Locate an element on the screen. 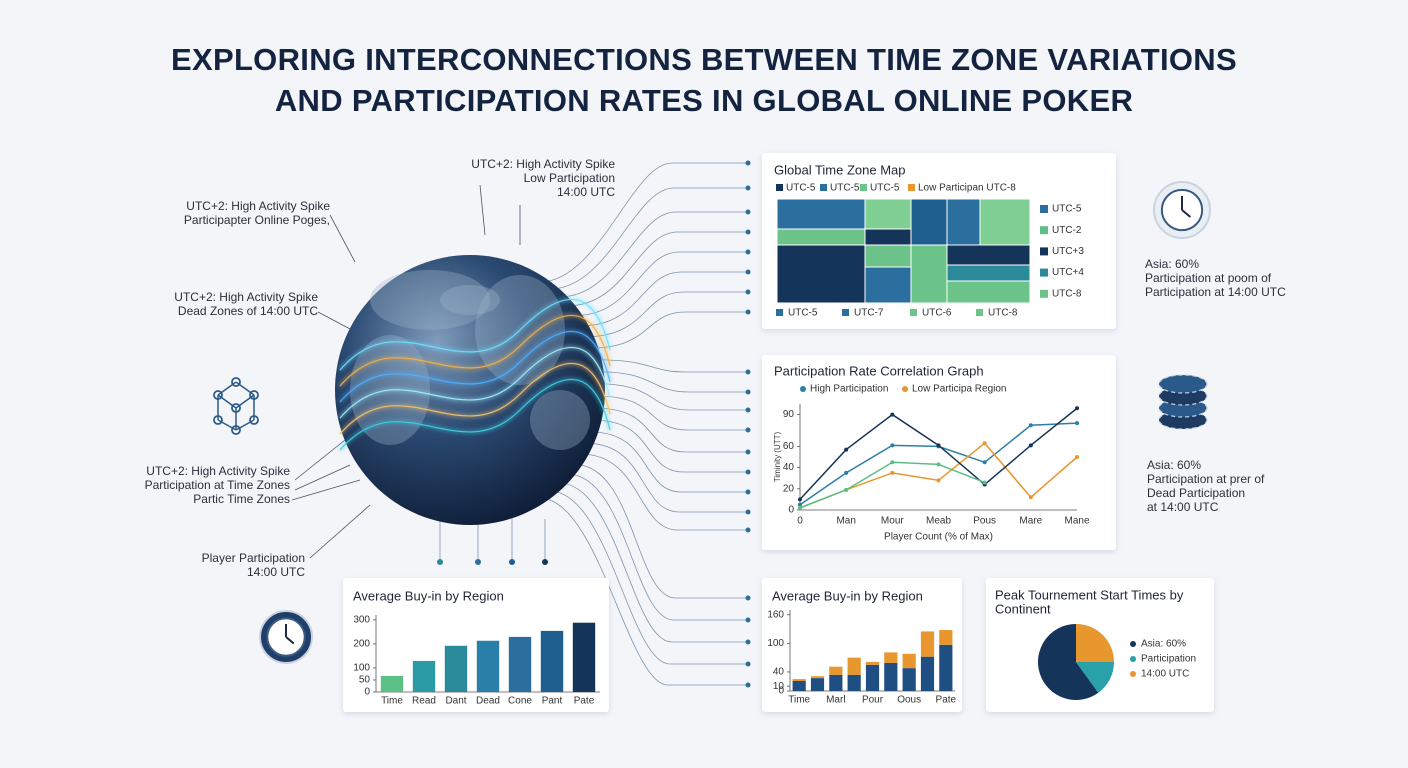 This screenshot has height=768, width=1408. legend-label: UTC-2 is located at coordinates (1067, 230).